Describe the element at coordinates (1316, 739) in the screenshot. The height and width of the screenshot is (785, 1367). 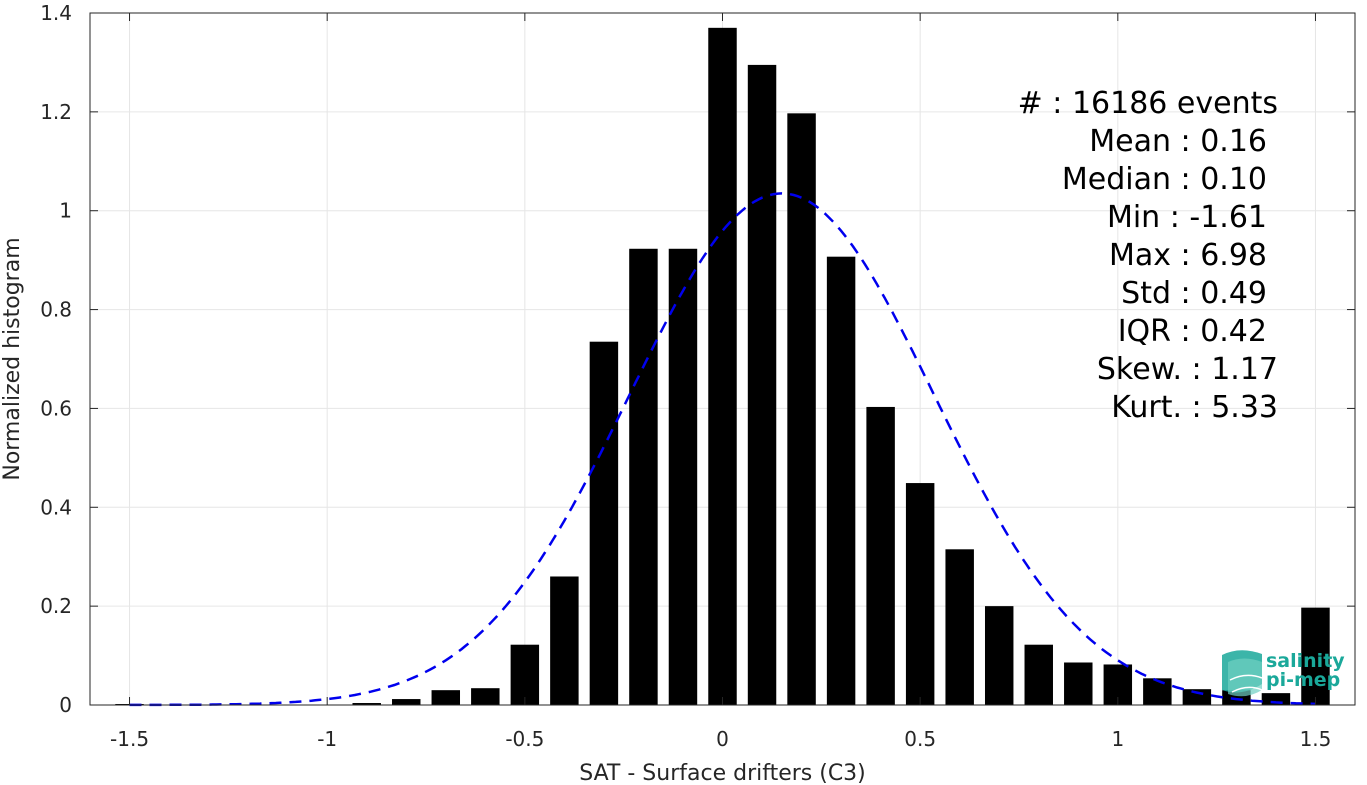
I see `x-tick-label: 1.5` at that location.